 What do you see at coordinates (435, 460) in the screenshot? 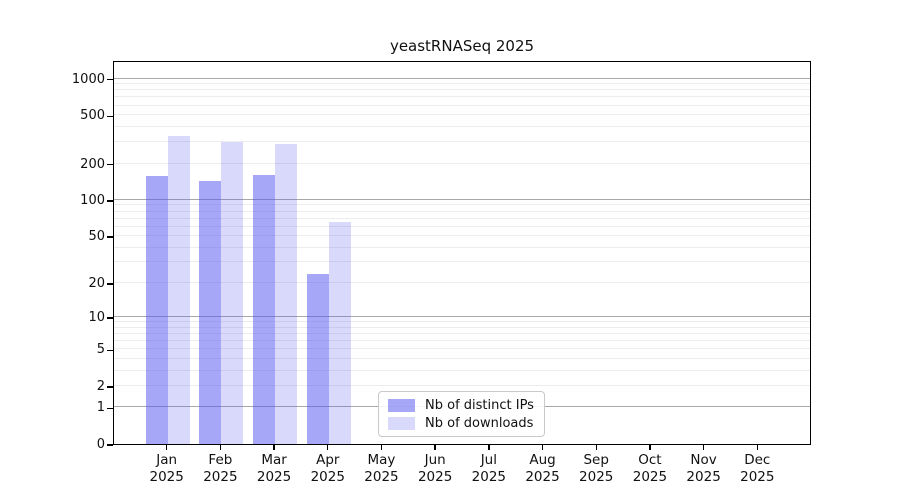
I see `x-tick-month: Jun` at bounding box center [435, 460].